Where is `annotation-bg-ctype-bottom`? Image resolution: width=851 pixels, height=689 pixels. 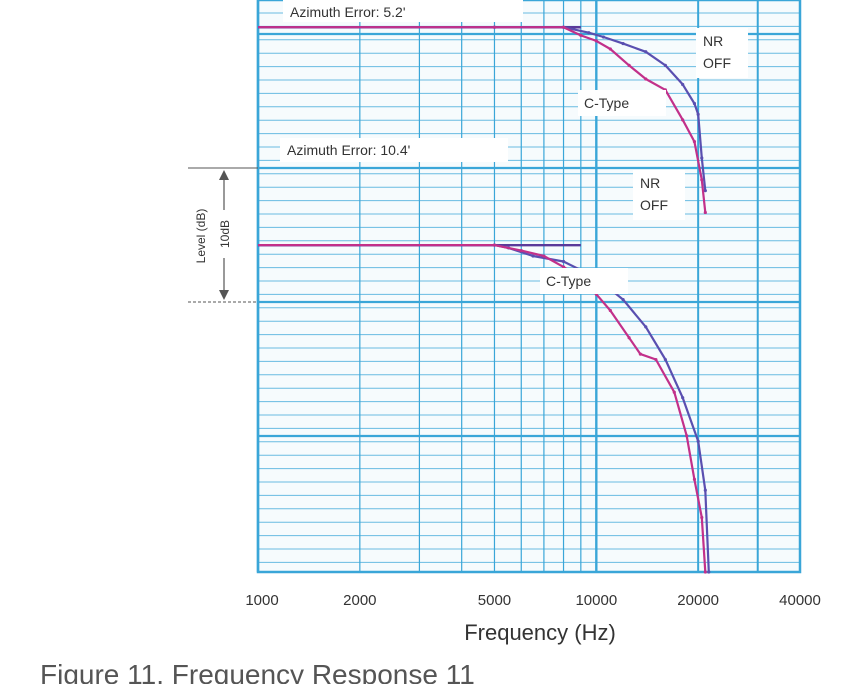 annotation-bg-ctype-bottom is located at coordinates (584, 281).